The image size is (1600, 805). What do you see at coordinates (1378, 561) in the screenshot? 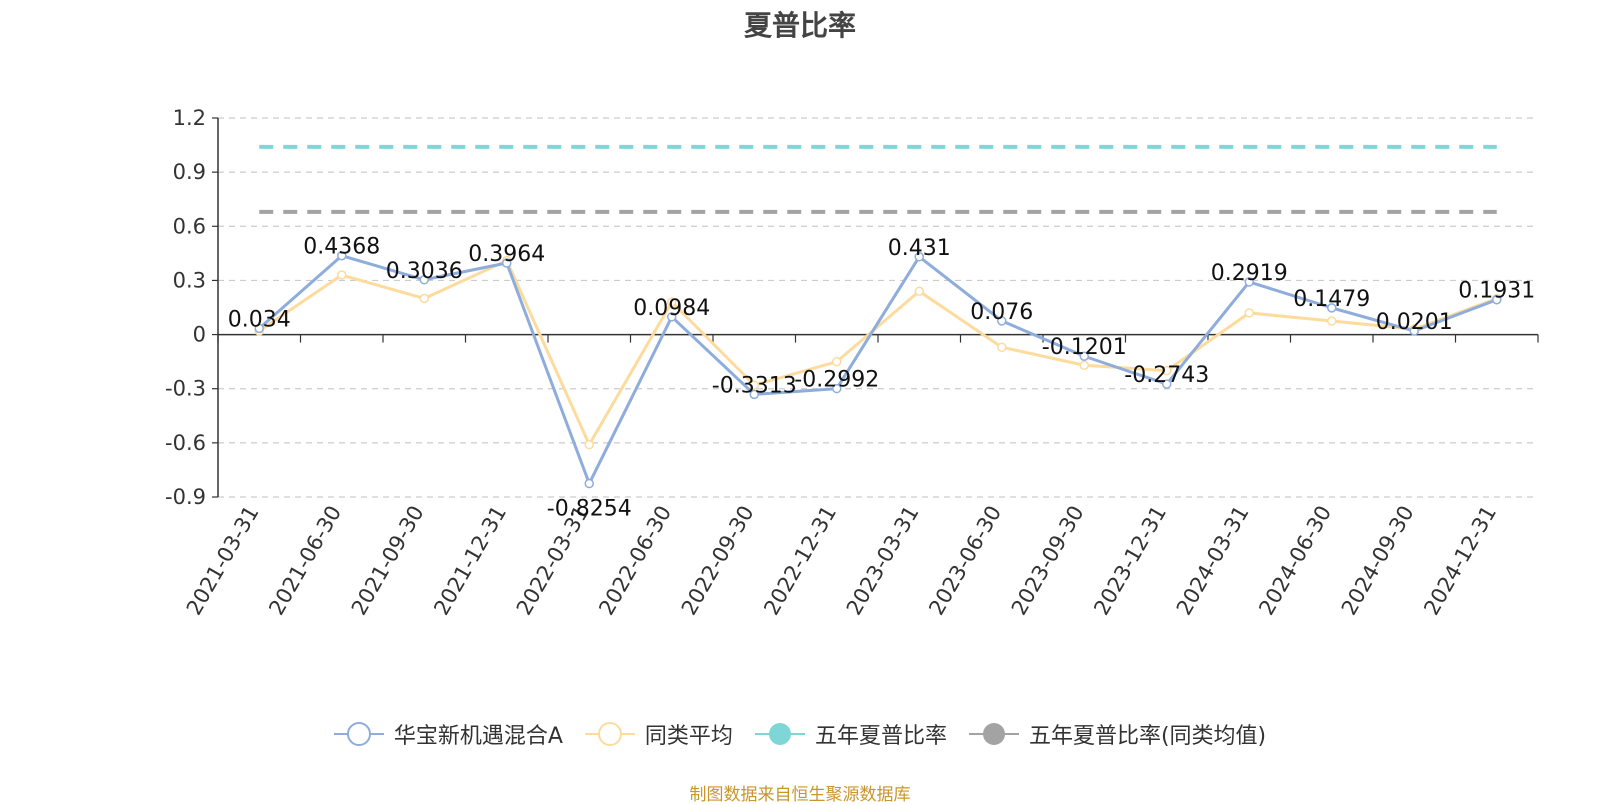
I see `x-tick-label: 2024-09-30` at bounding box center [1378, 561].